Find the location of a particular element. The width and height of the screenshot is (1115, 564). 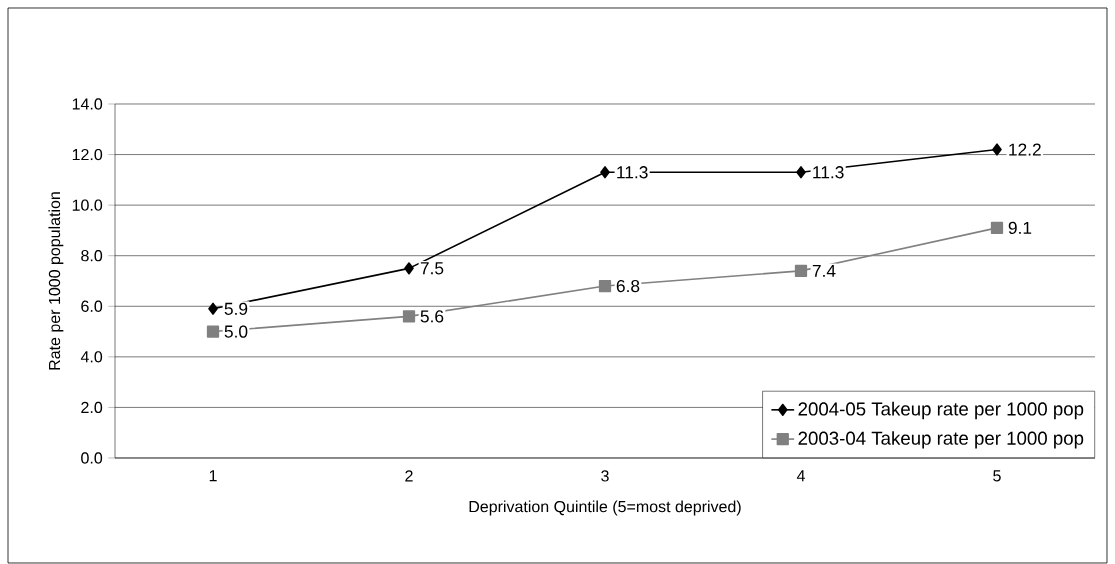

data-label: 7.4 is located at coordinates (824, 270).